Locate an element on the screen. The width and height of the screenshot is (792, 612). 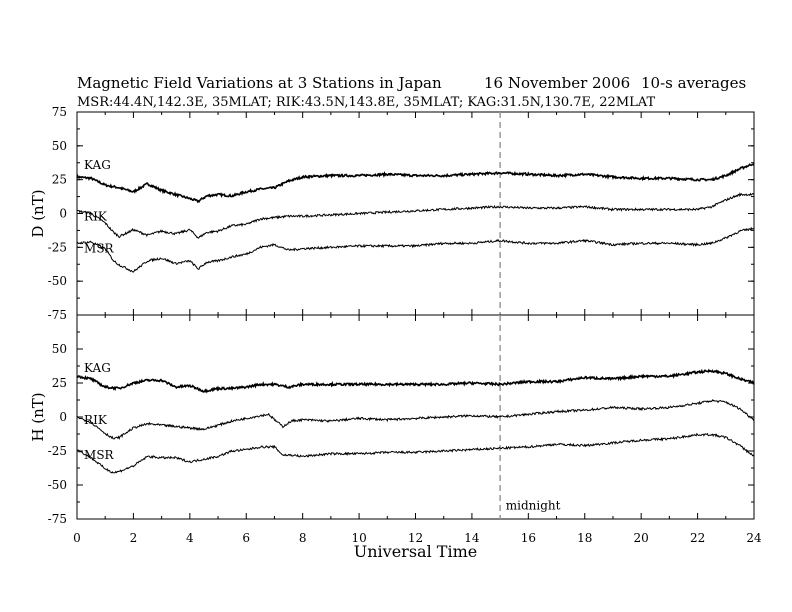
x-tick-label: 14 is located at coordinates (472, 538).